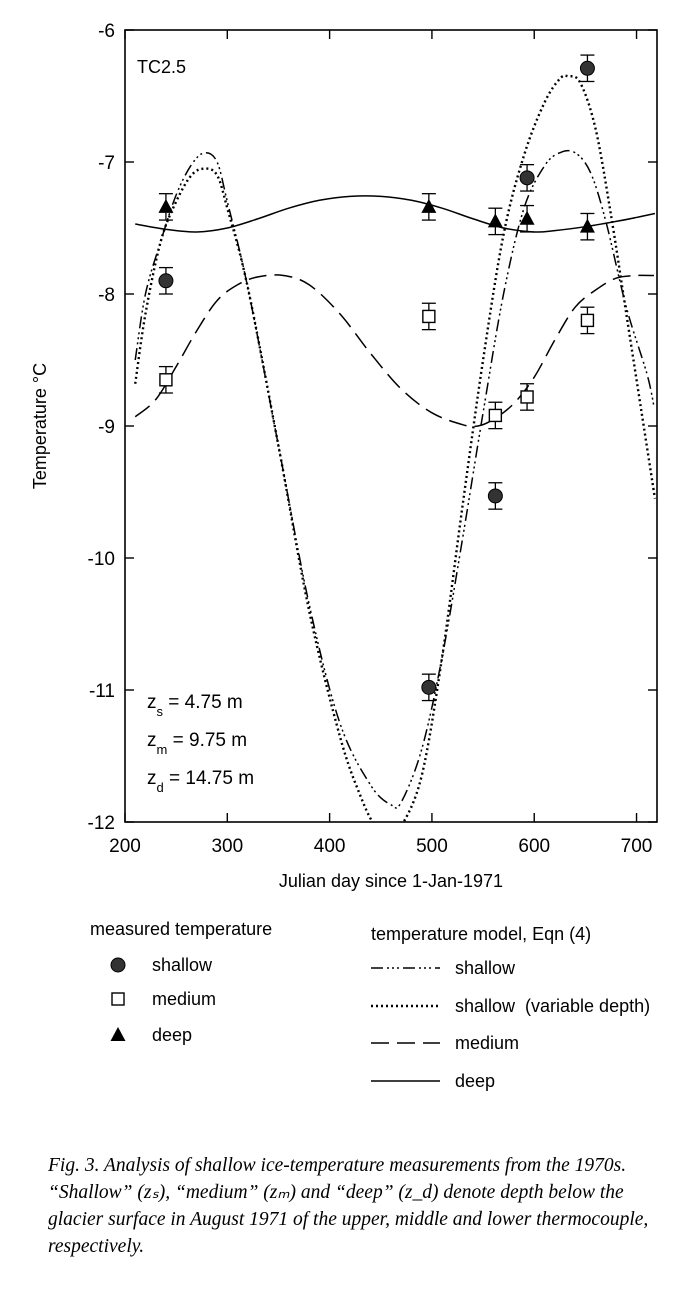 Image resolution: width=693 pixels, height=1300 pixels. I want to click on model-line-deep, so click(395, 214).